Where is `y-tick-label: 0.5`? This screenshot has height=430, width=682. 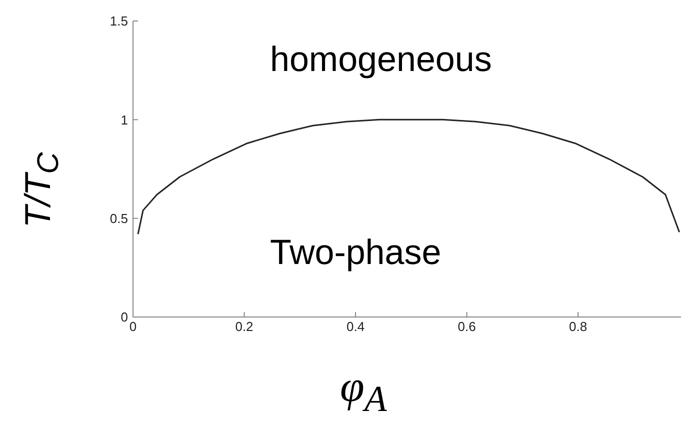 y-tick-label: 0.5 is located at coordinates (119, 218).